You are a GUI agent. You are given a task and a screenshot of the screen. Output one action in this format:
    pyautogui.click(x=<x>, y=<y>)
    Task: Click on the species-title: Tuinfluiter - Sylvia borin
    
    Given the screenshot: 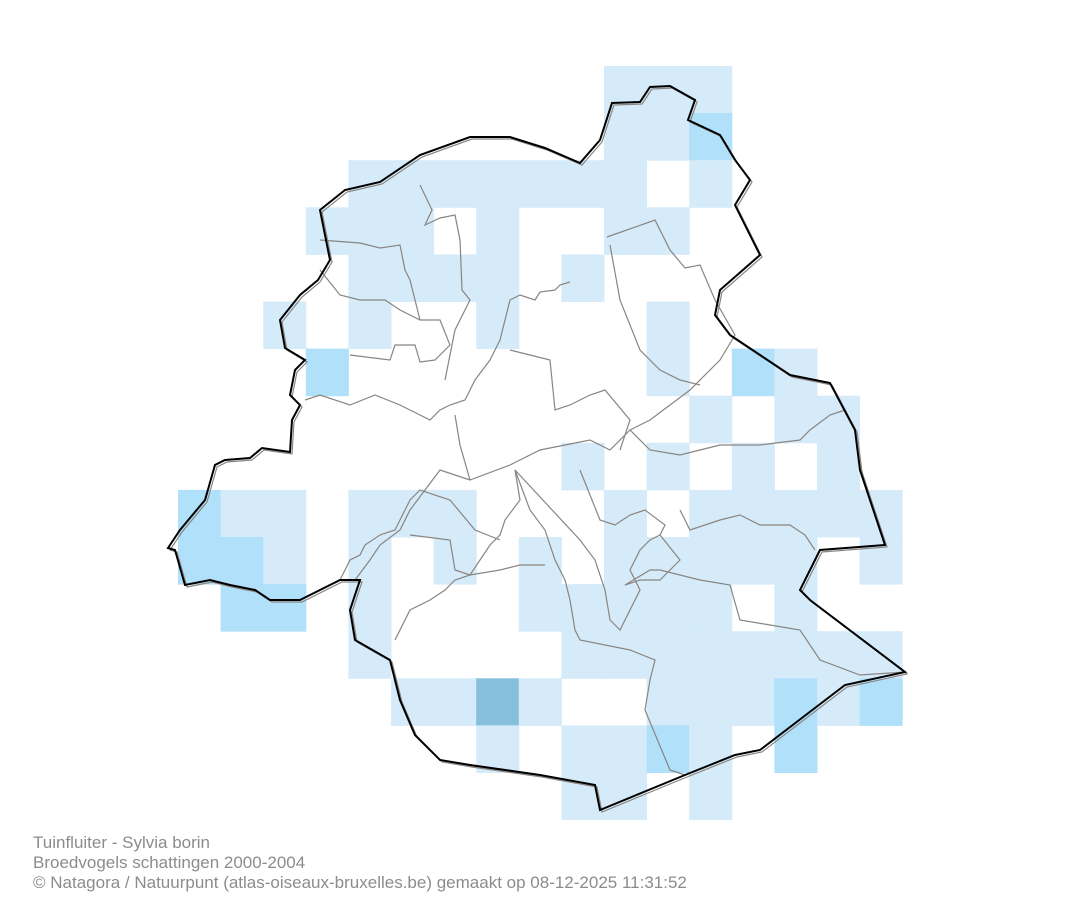 What is the action you would take?
    pyautogui.click(x=121, y=842)
    